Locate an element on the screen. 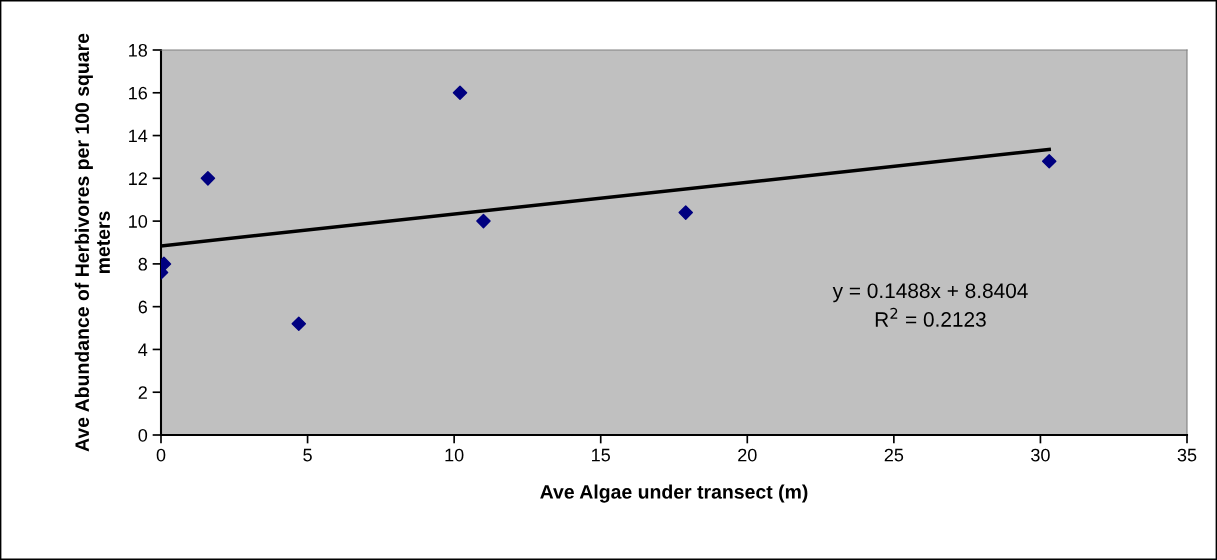 The width and height of the screenshot is (1217, 560). annotation: y = 0.1488x + 8.8404 is located at coordinates (930, 293).